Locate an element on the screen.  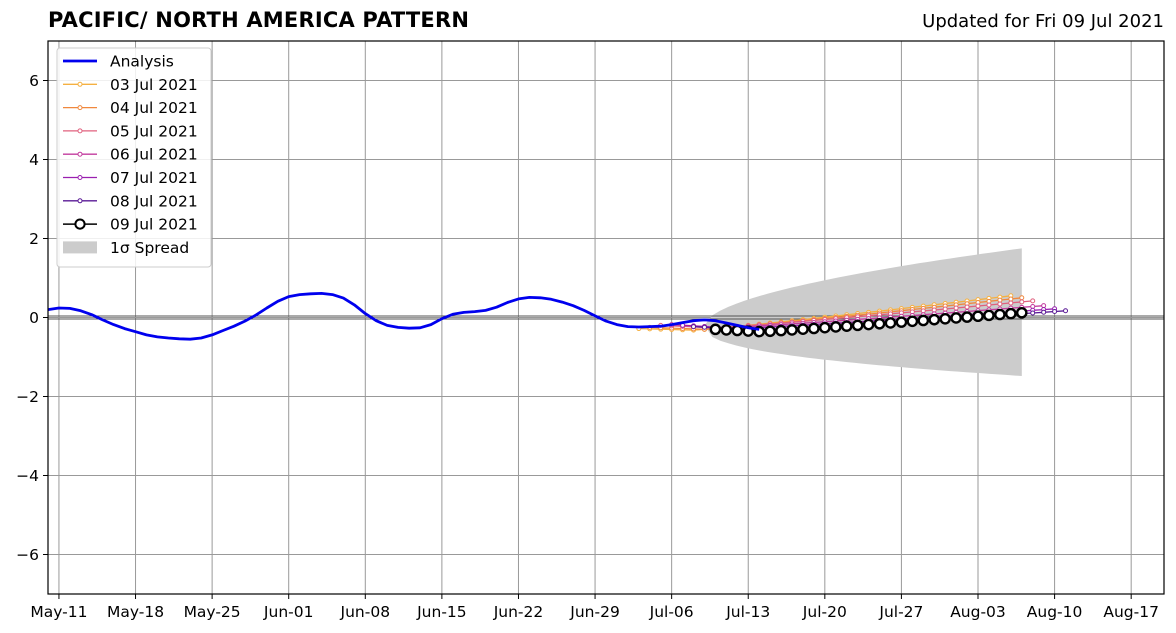
x-tick-label: Jul-06 is located at coordinates (671, 612).